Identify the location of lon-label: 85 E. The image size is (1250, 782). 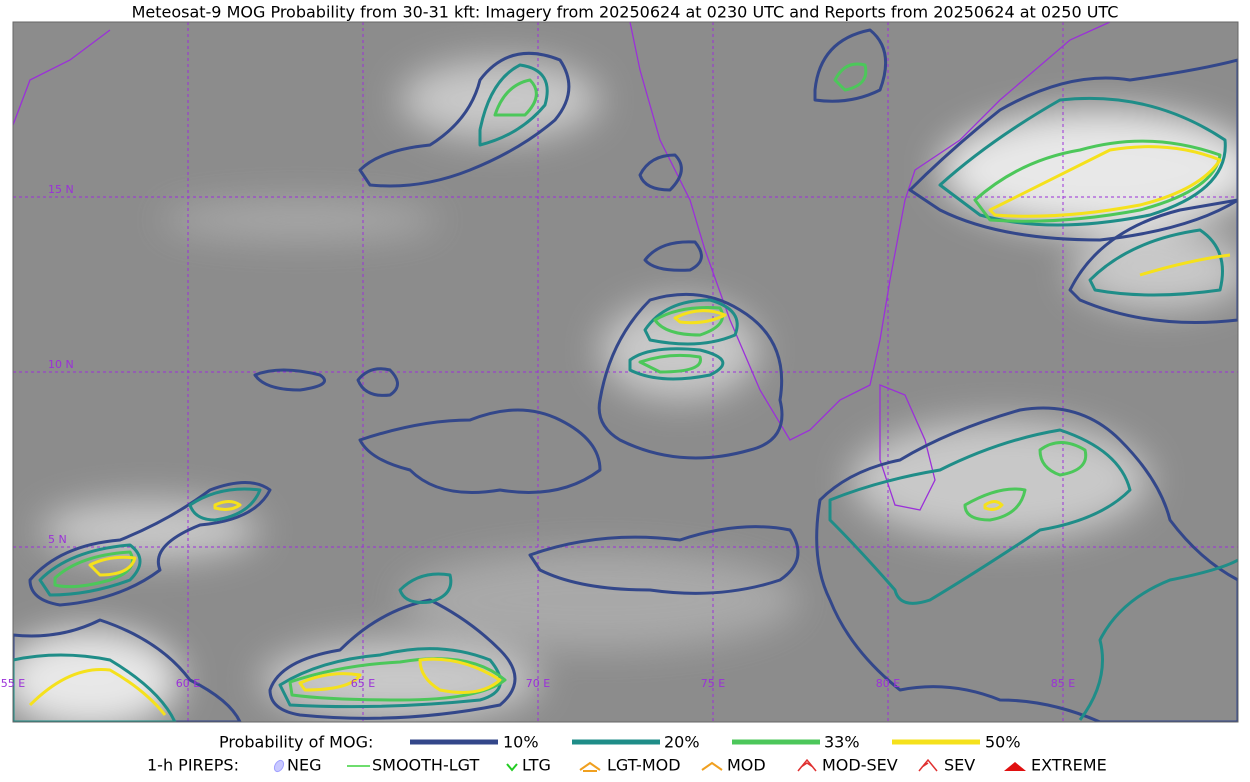
(1063, 683).